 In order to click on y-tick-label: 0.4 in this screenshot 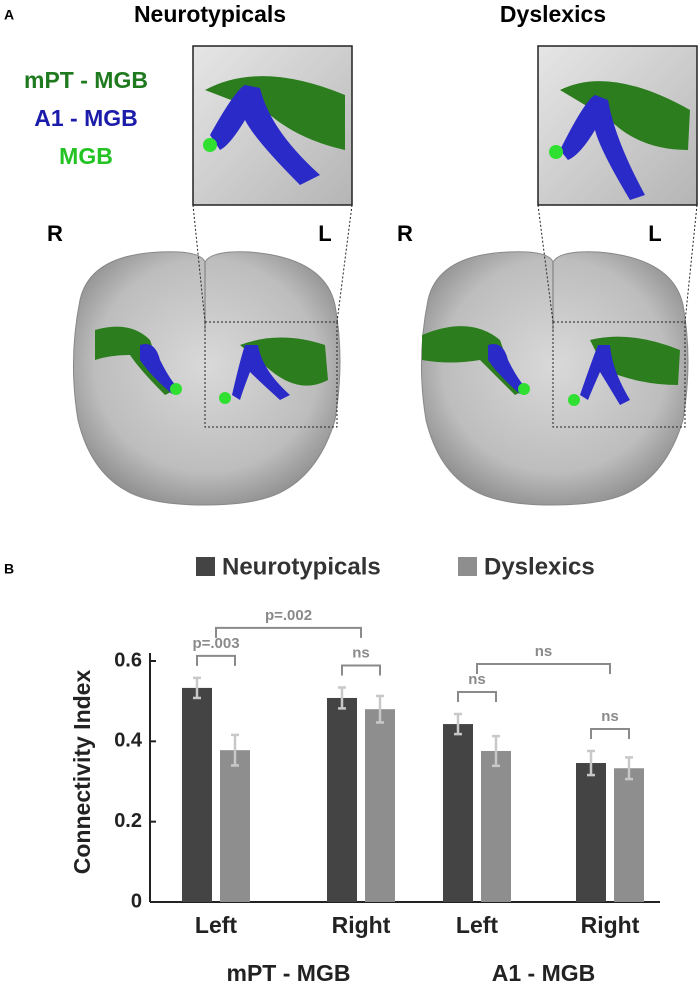, I will do `click(128, 741)`.